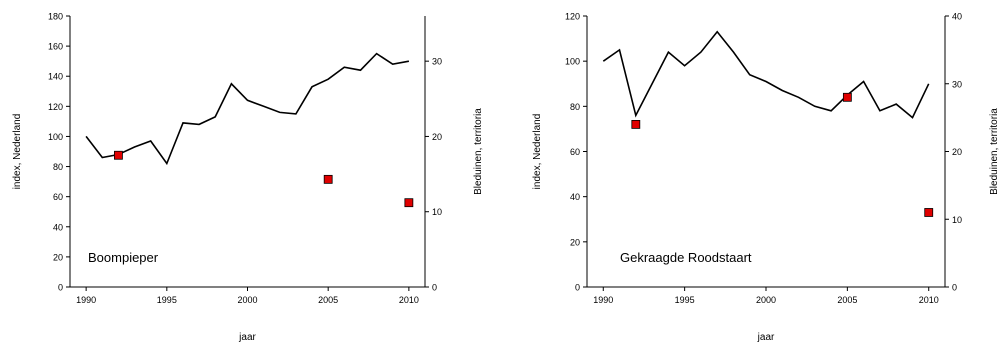 Image resolution: width=1000 pixels, height=342 pixels. I want to click on y2-tick-label: 40, so click(957, 17).